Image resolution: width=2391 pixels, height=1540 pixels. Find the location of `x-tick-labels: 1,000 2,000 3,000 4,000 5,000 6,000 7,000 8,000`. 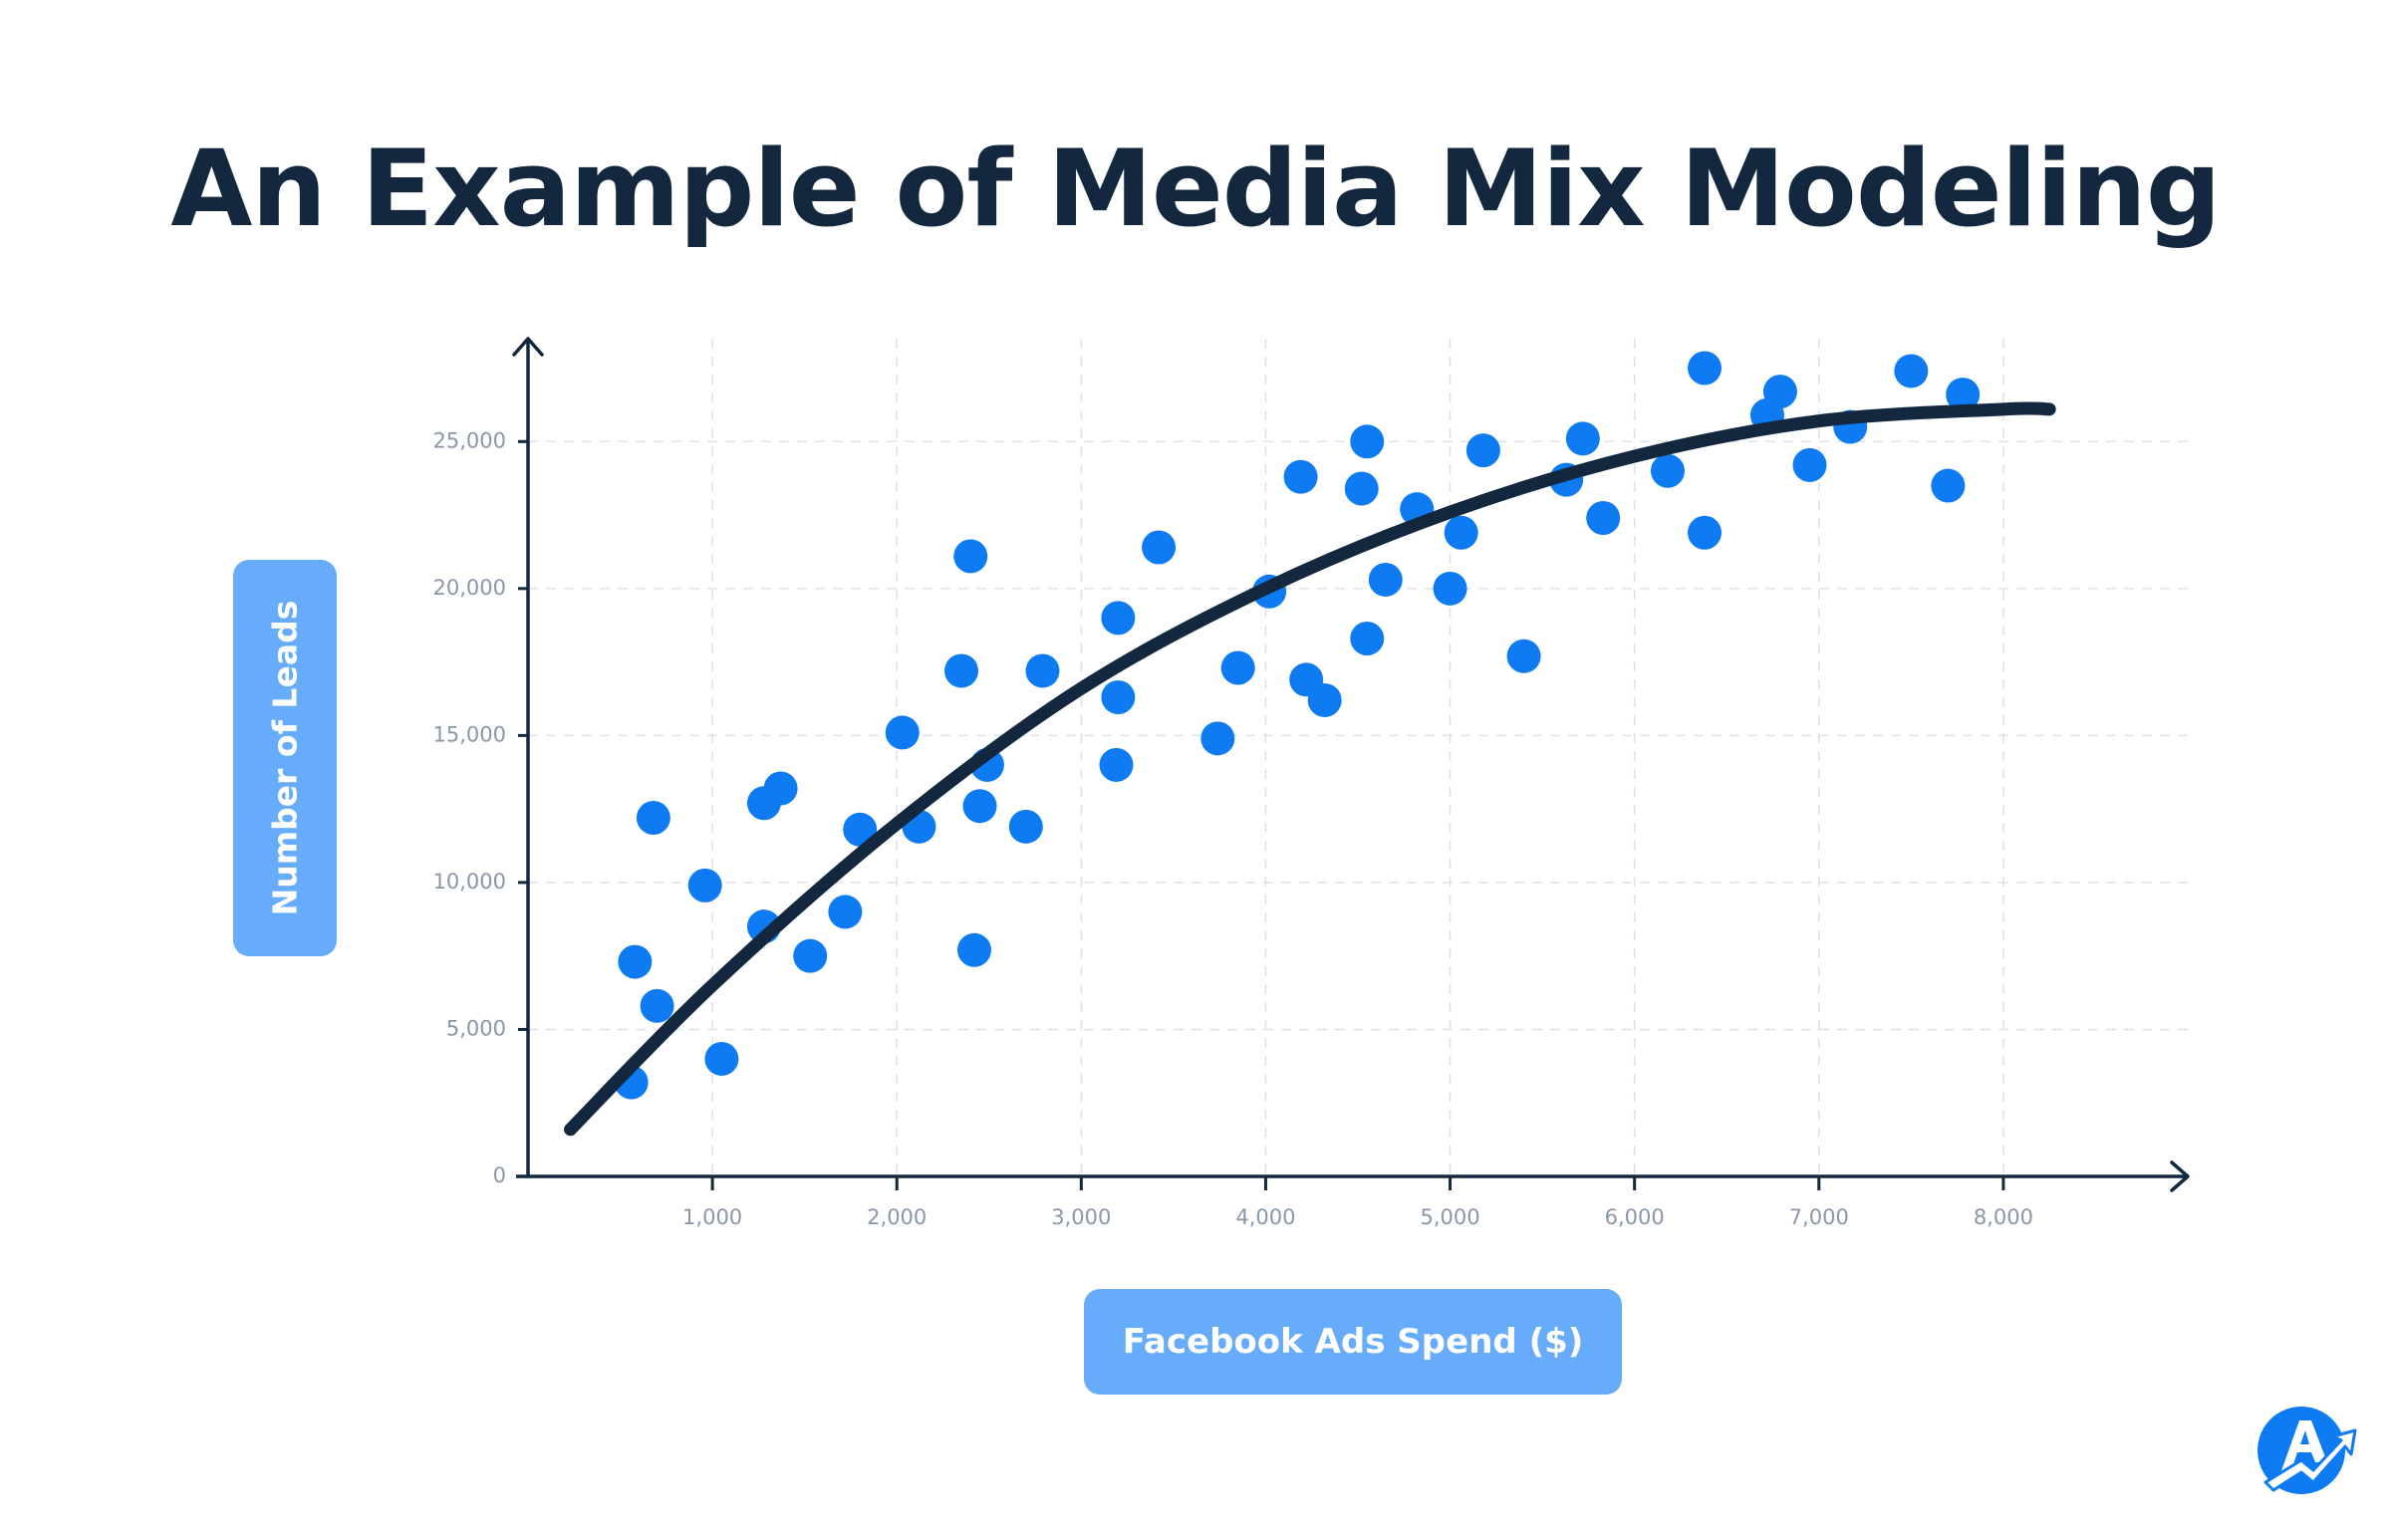

x-tick-labels: 1,000 2,000 3,000 4,000 5,000 6,000 7,000 8,000 is located at coordinates (1357, 1217).